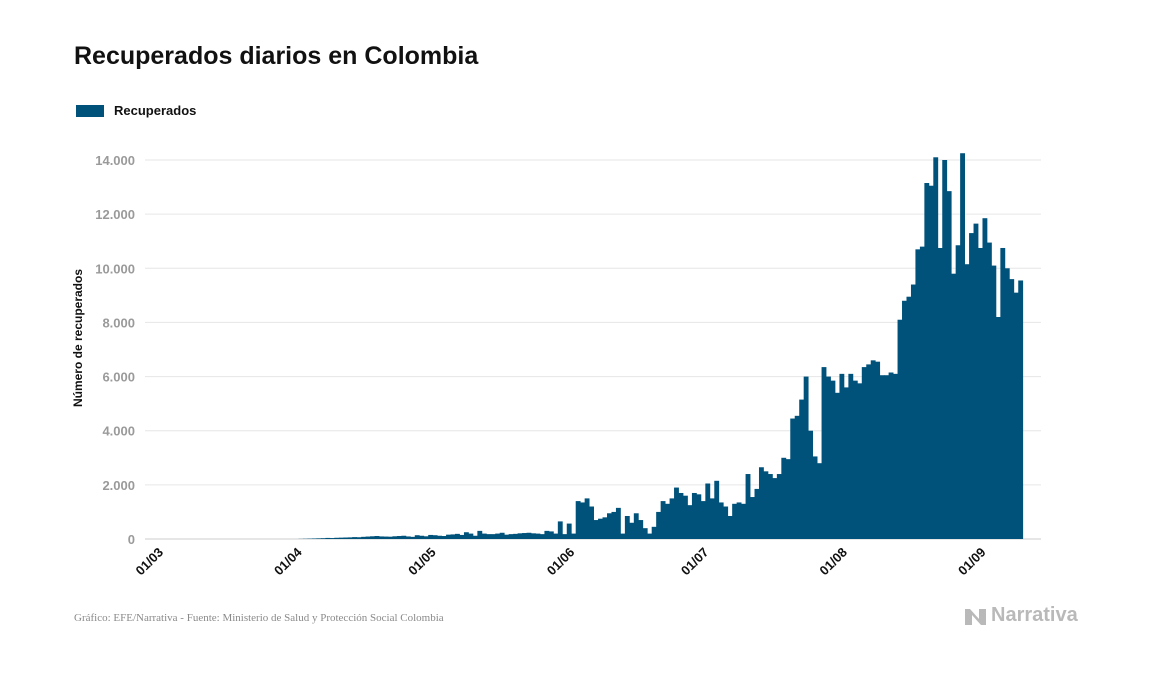 This screenshot has width=1157, height=674. Describe the element at coordinates (276, 56) in the screenshot. I see `chart-title: Recuperados diarios en Colombia` at that location.